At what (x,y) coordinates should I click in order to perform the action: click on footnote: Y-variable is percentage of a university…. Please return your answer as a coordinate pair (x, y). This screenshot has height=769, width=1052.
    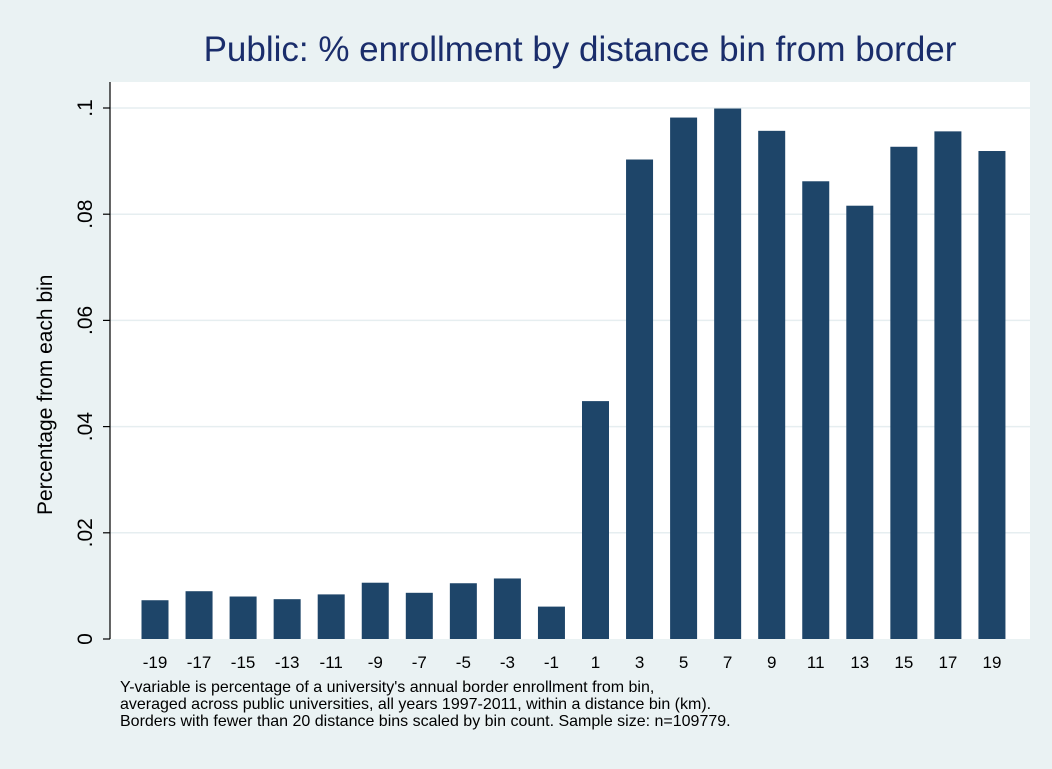
    Looking at the image, I should click on (425, 704).